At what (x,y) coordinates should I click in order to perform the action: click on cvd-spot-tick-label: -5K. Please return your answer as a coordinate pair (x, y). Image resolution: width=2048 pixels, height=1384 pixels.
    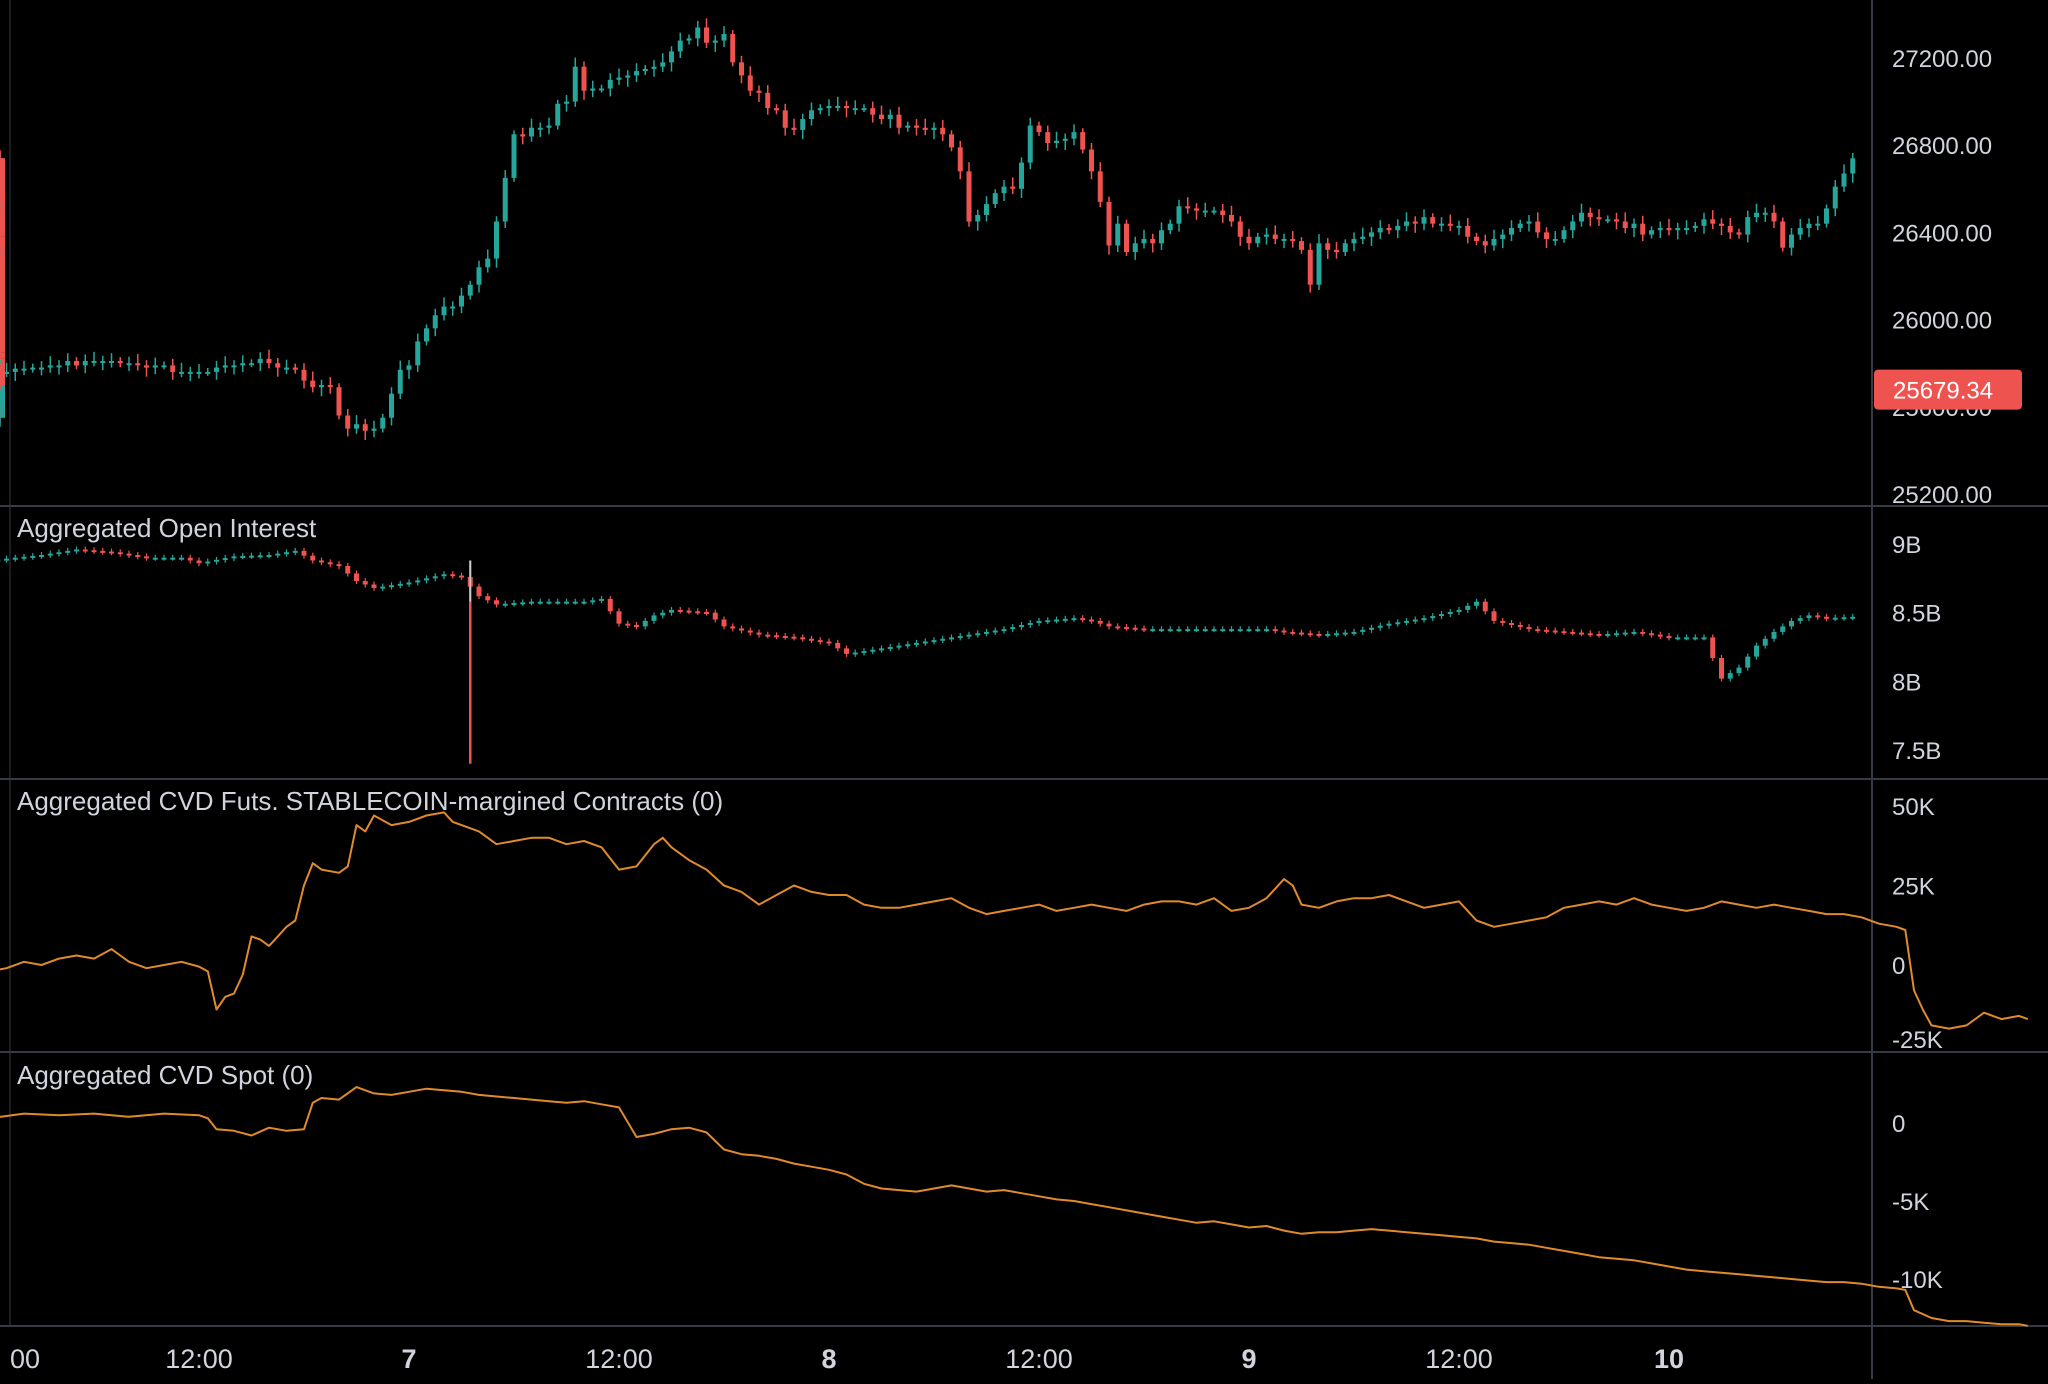
    Looking at the image, I should click on (1910, 1202).